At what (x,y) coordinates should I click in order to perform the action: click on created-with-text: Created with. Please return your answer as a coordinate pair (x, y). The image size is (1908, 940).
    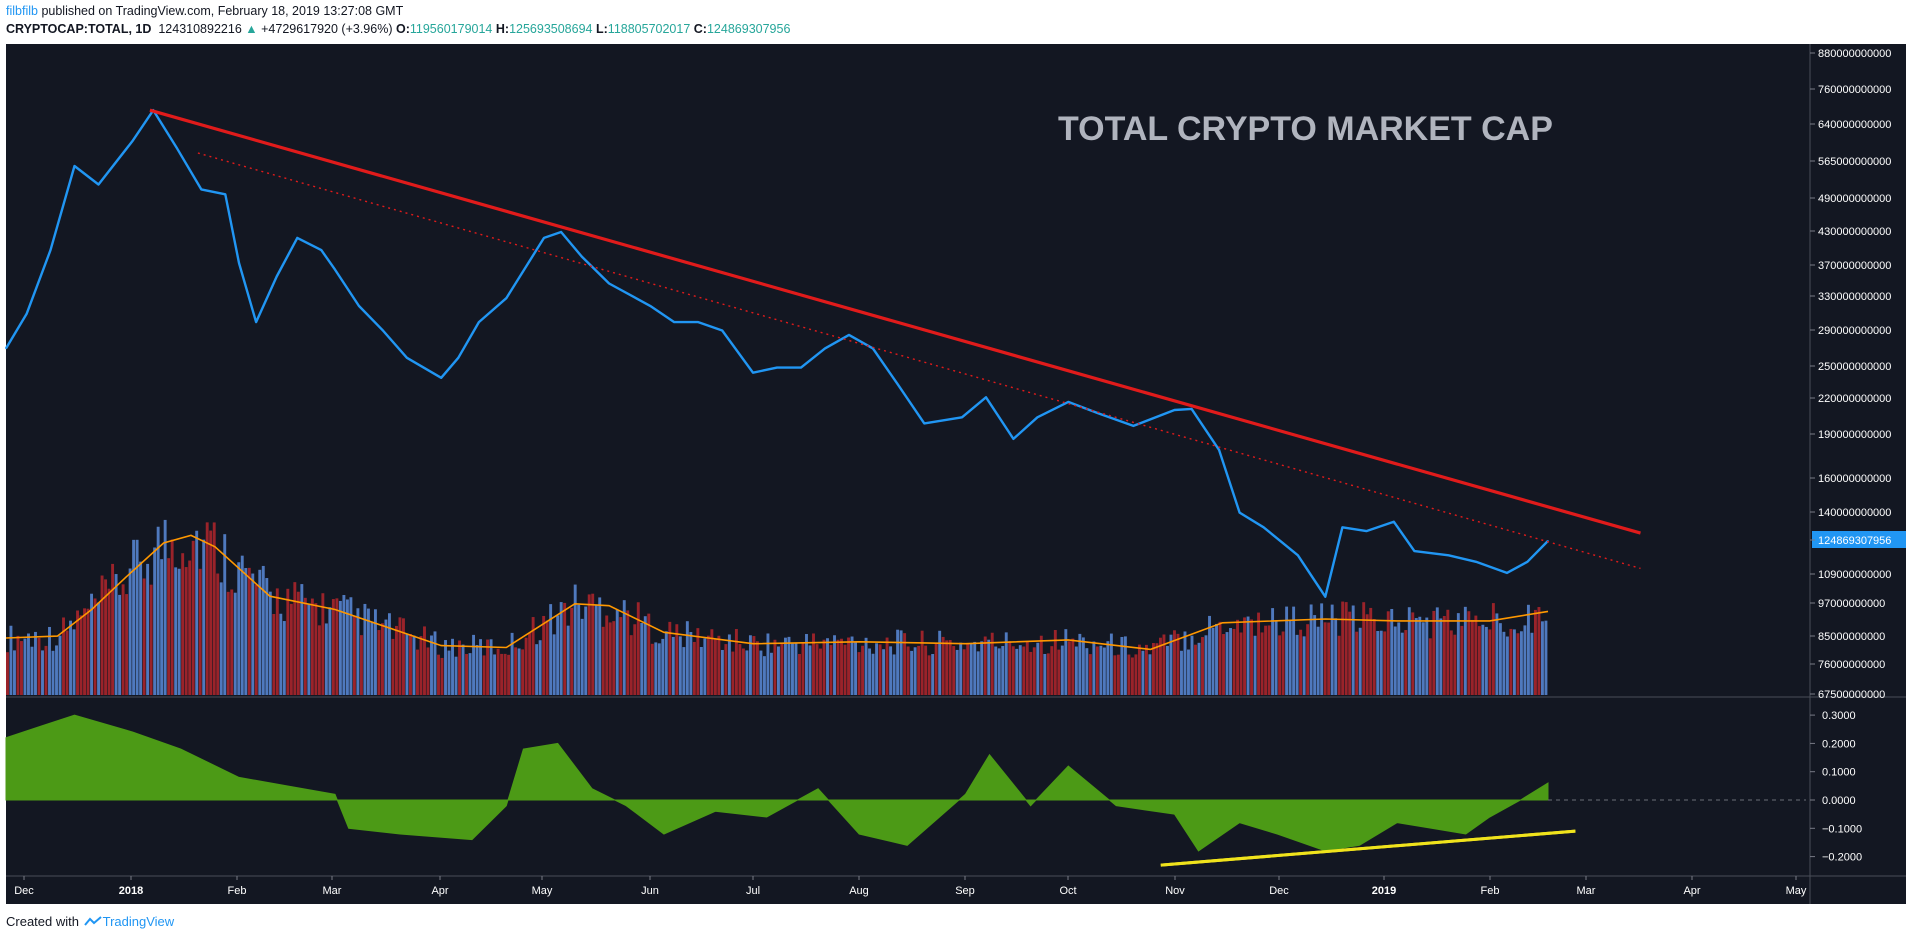
    Looking at the image, I should click on (42, 921).